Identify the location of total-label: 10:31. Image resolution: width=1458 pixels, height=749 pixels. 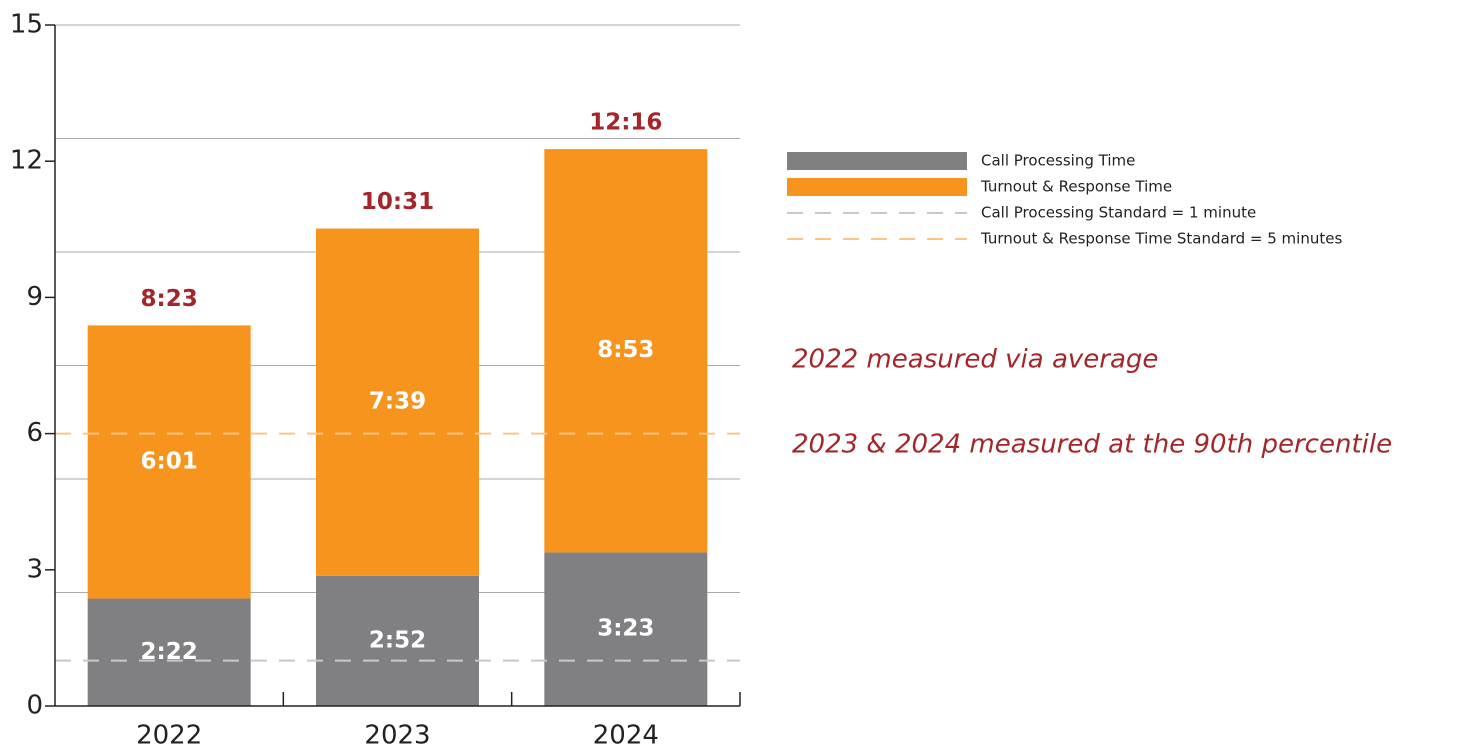
(397, 202).